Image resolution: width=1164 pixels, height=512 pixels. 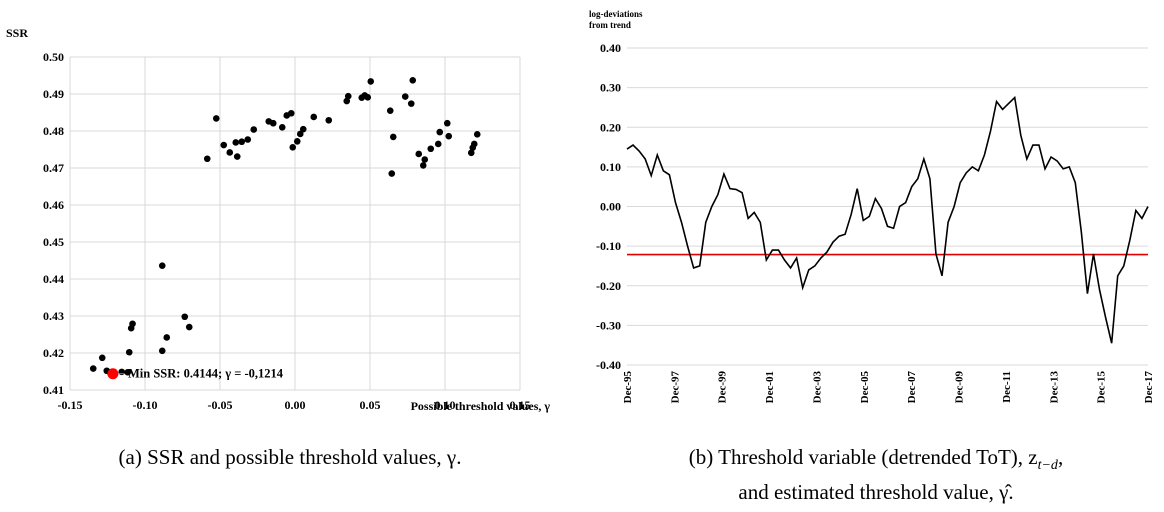 I want to click on x-tick-label: Dec-07, so click(x=912, y=387).